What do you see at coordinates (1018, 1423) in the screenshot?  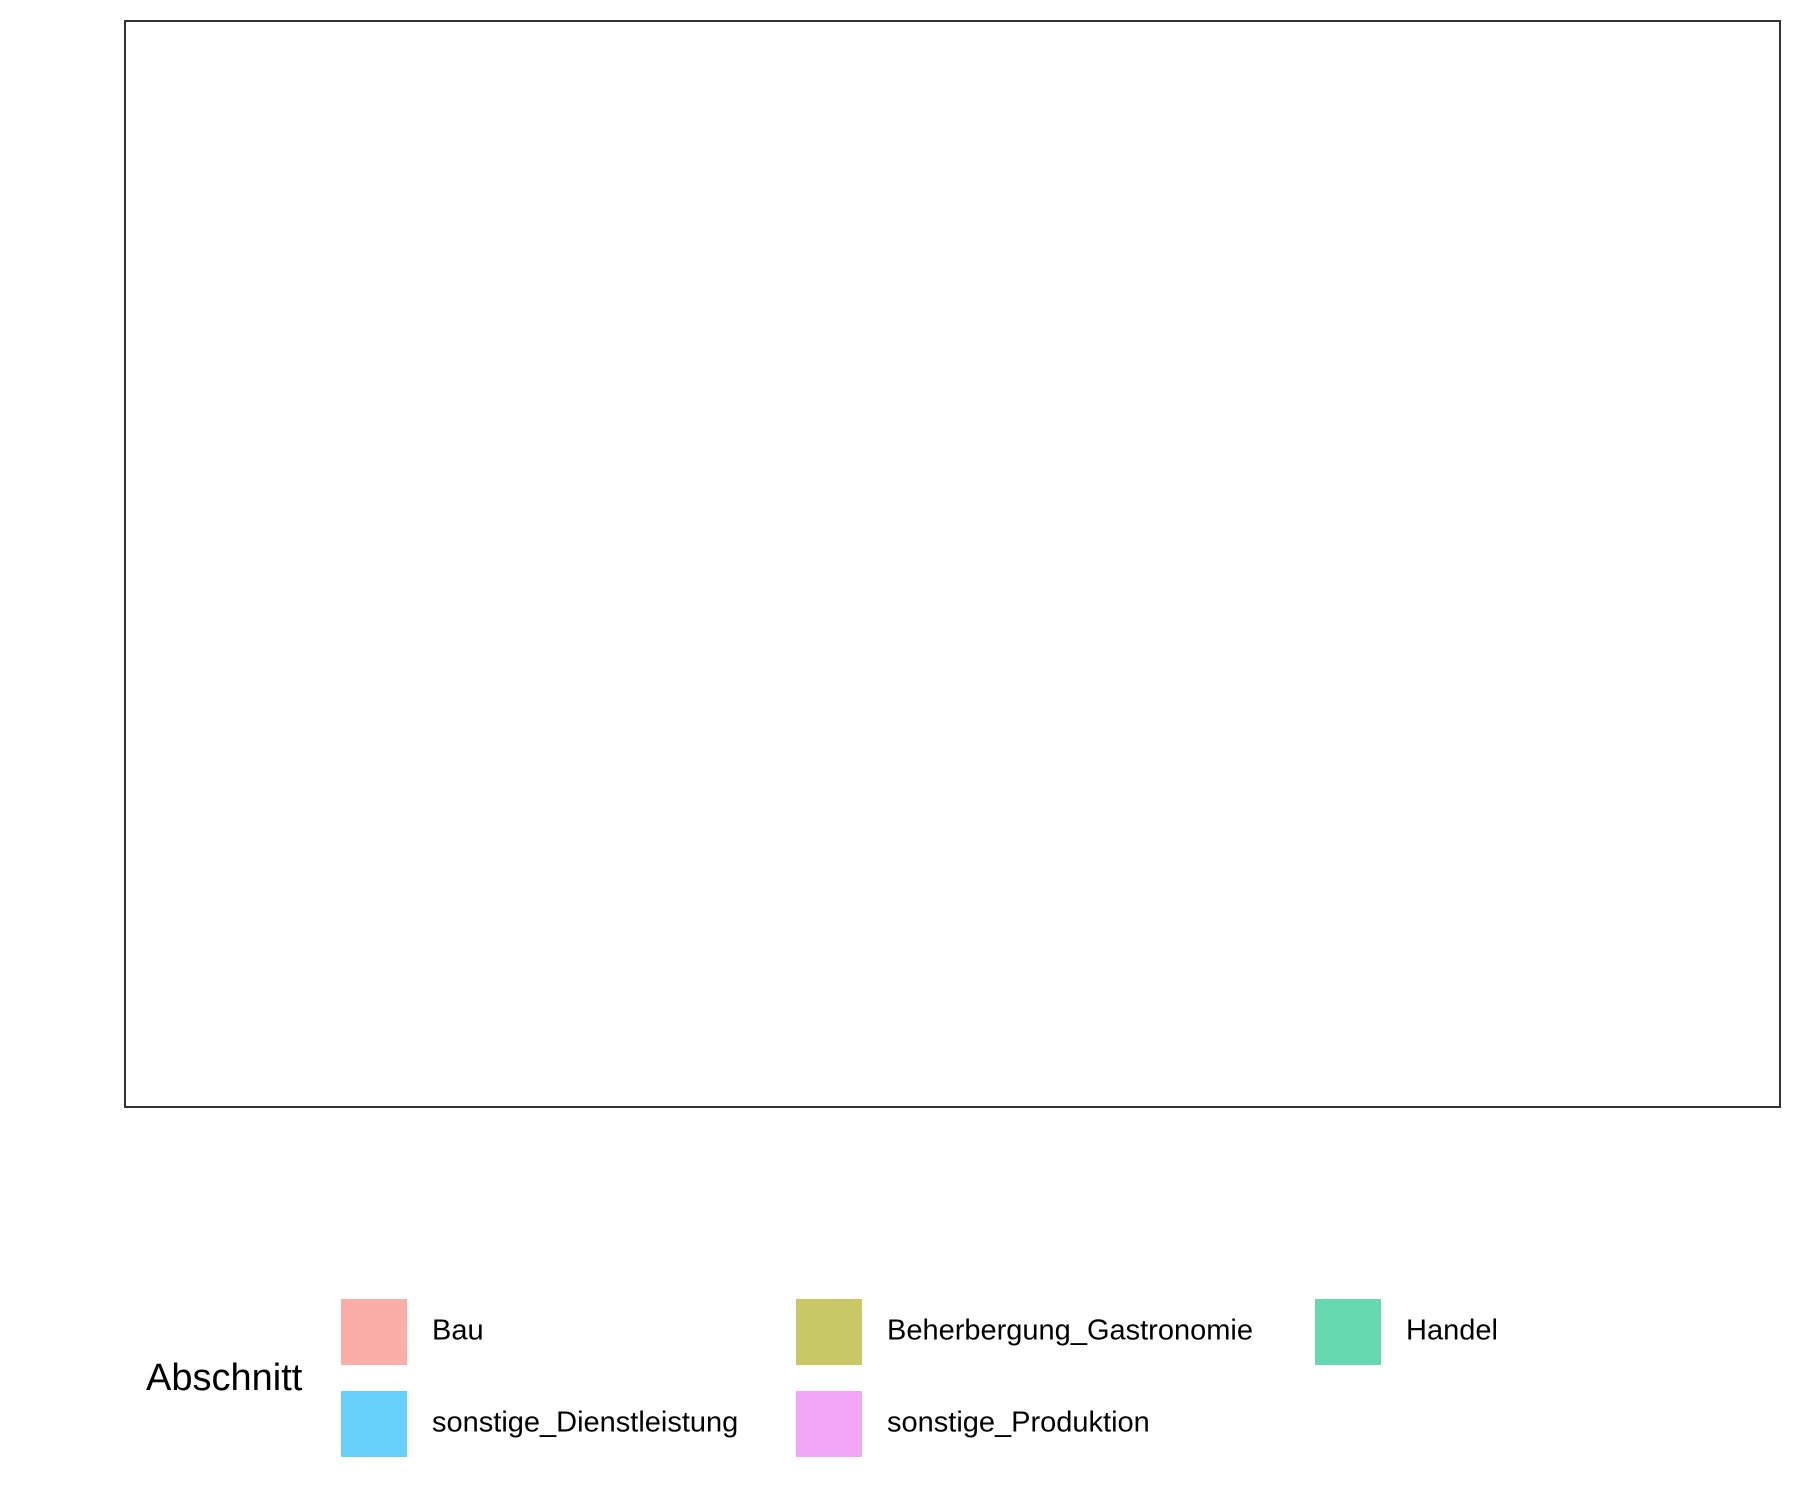 I see `legend-label: sonstige_Produktion` at bounding box center [1018, 1423].